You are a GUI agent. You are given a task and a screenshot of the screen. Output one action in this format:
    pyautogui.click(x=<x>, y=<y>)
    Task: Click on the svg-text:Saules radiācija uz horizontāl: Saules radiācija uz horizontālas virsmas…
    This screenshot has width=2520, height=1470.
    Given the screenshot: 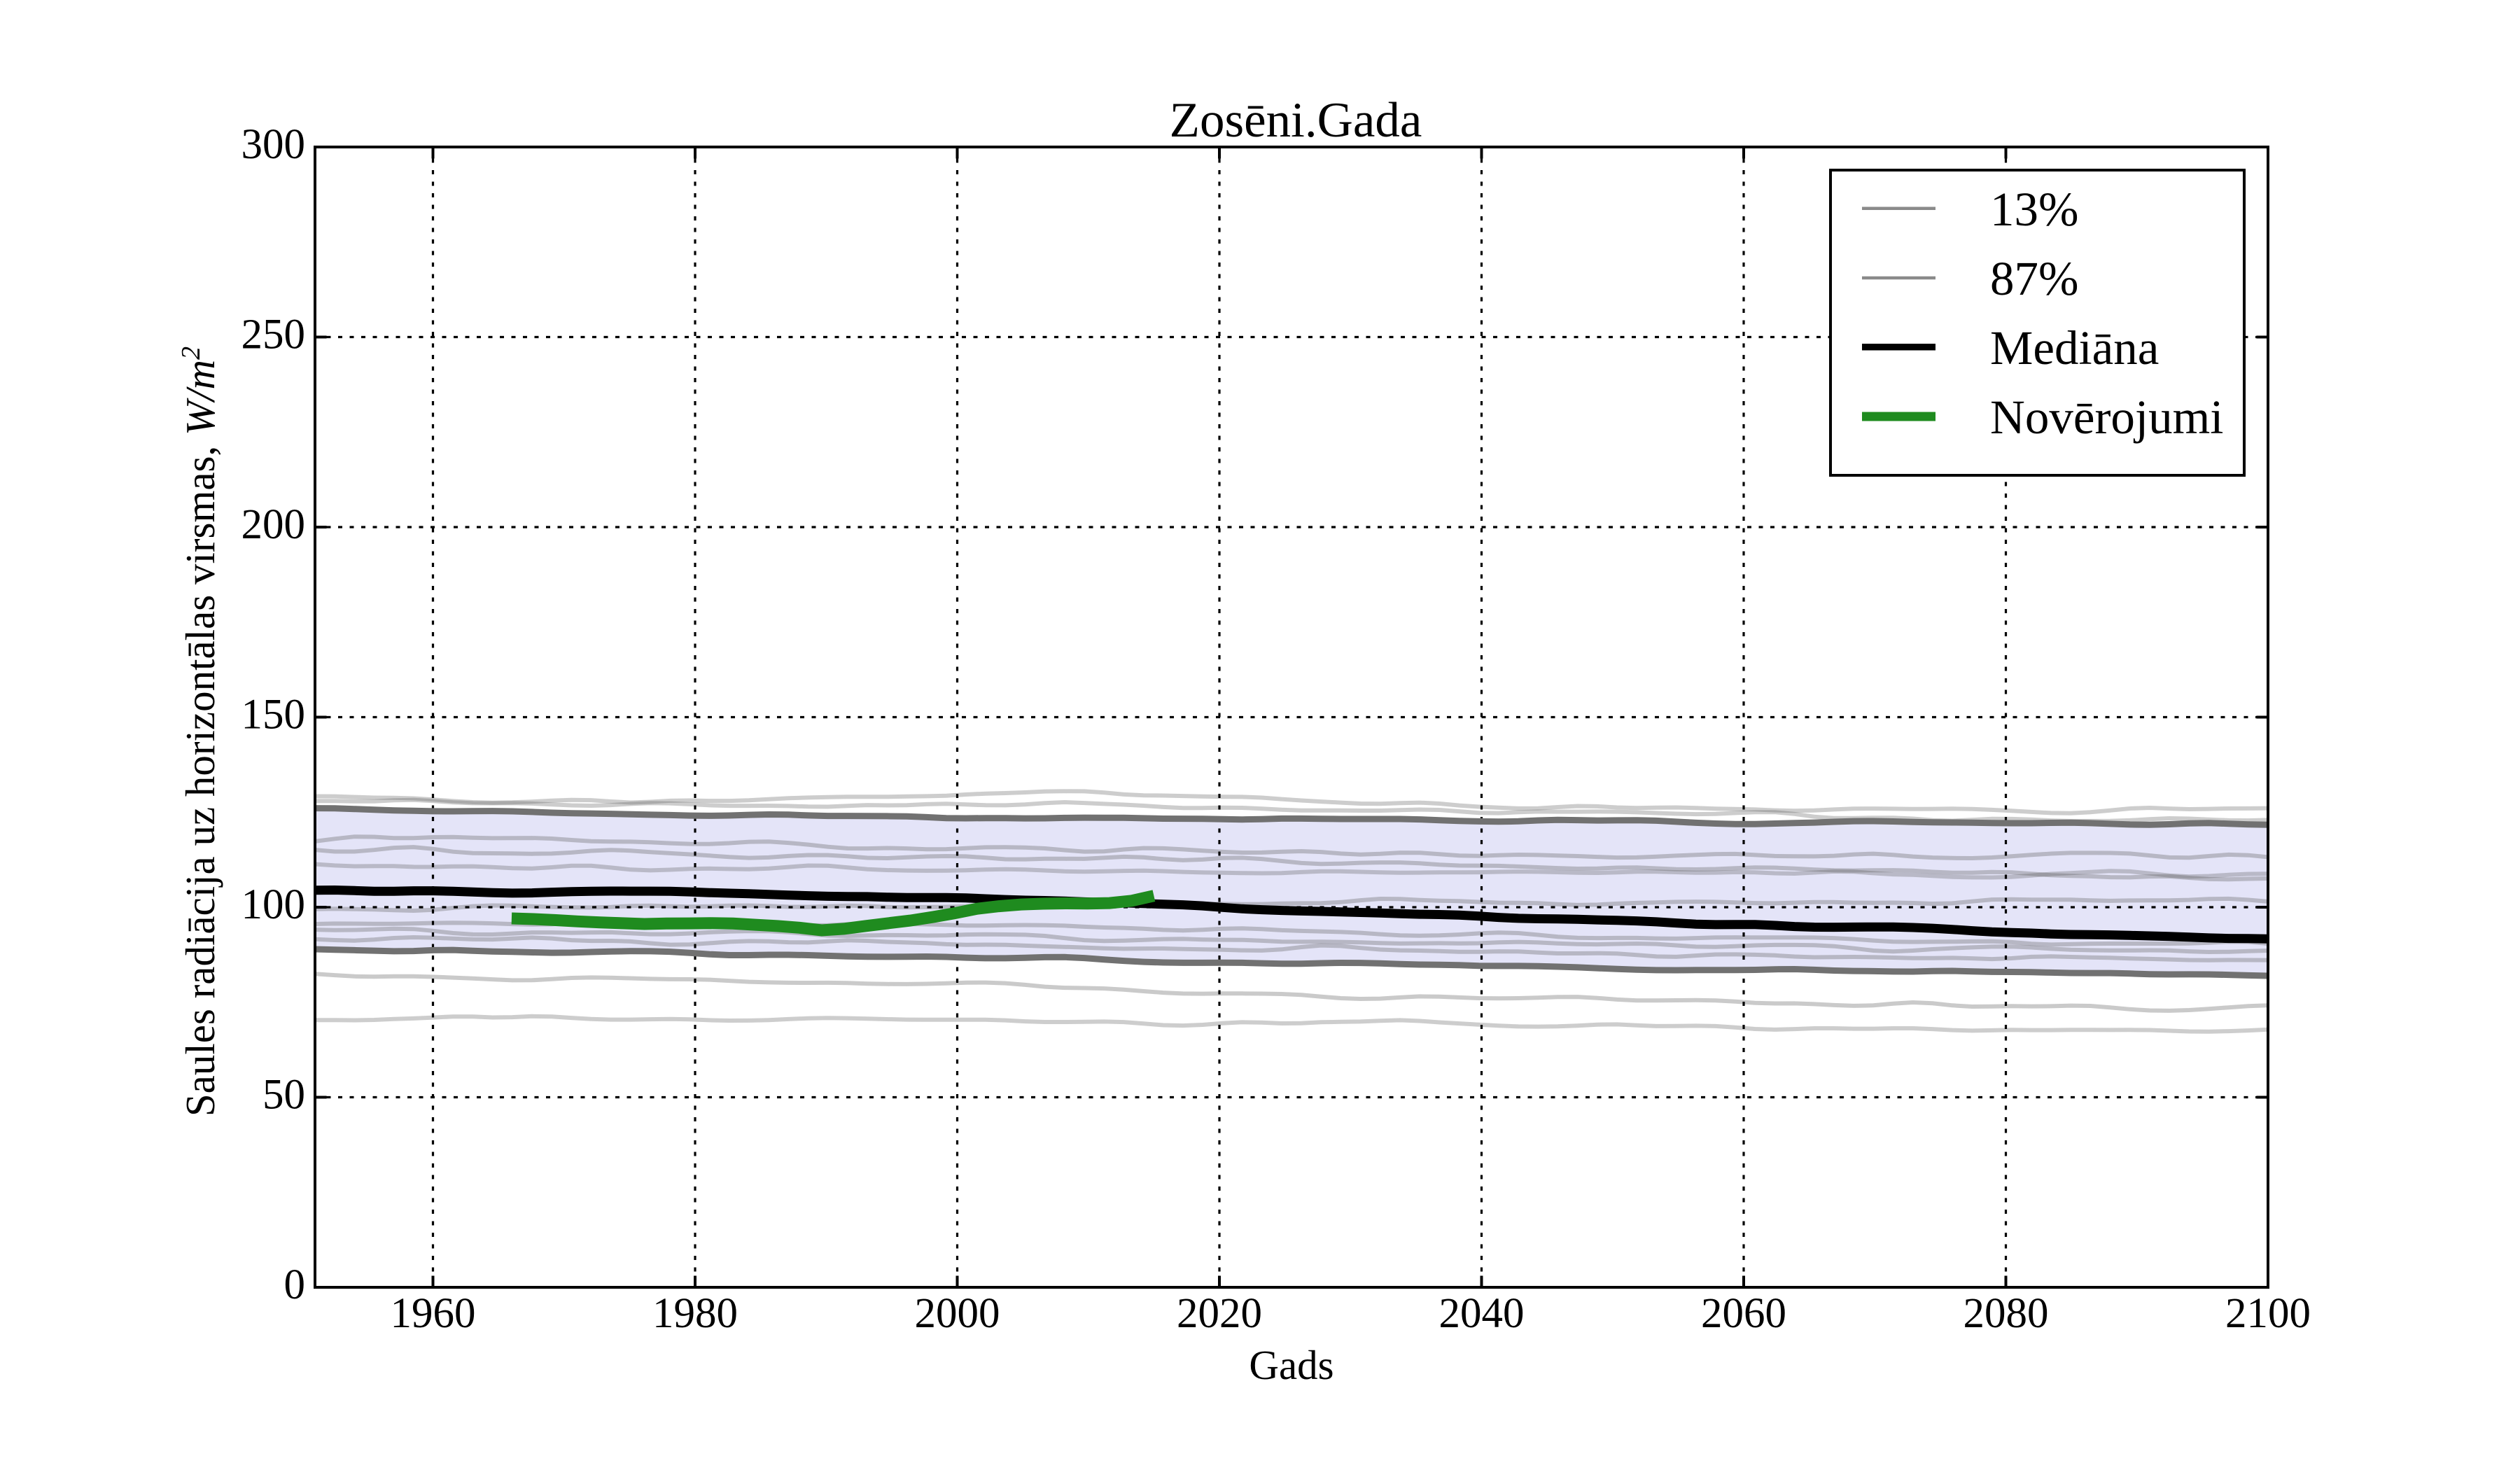 What is the action you would take?
    pyautogui.click(x=199, y=731)
    